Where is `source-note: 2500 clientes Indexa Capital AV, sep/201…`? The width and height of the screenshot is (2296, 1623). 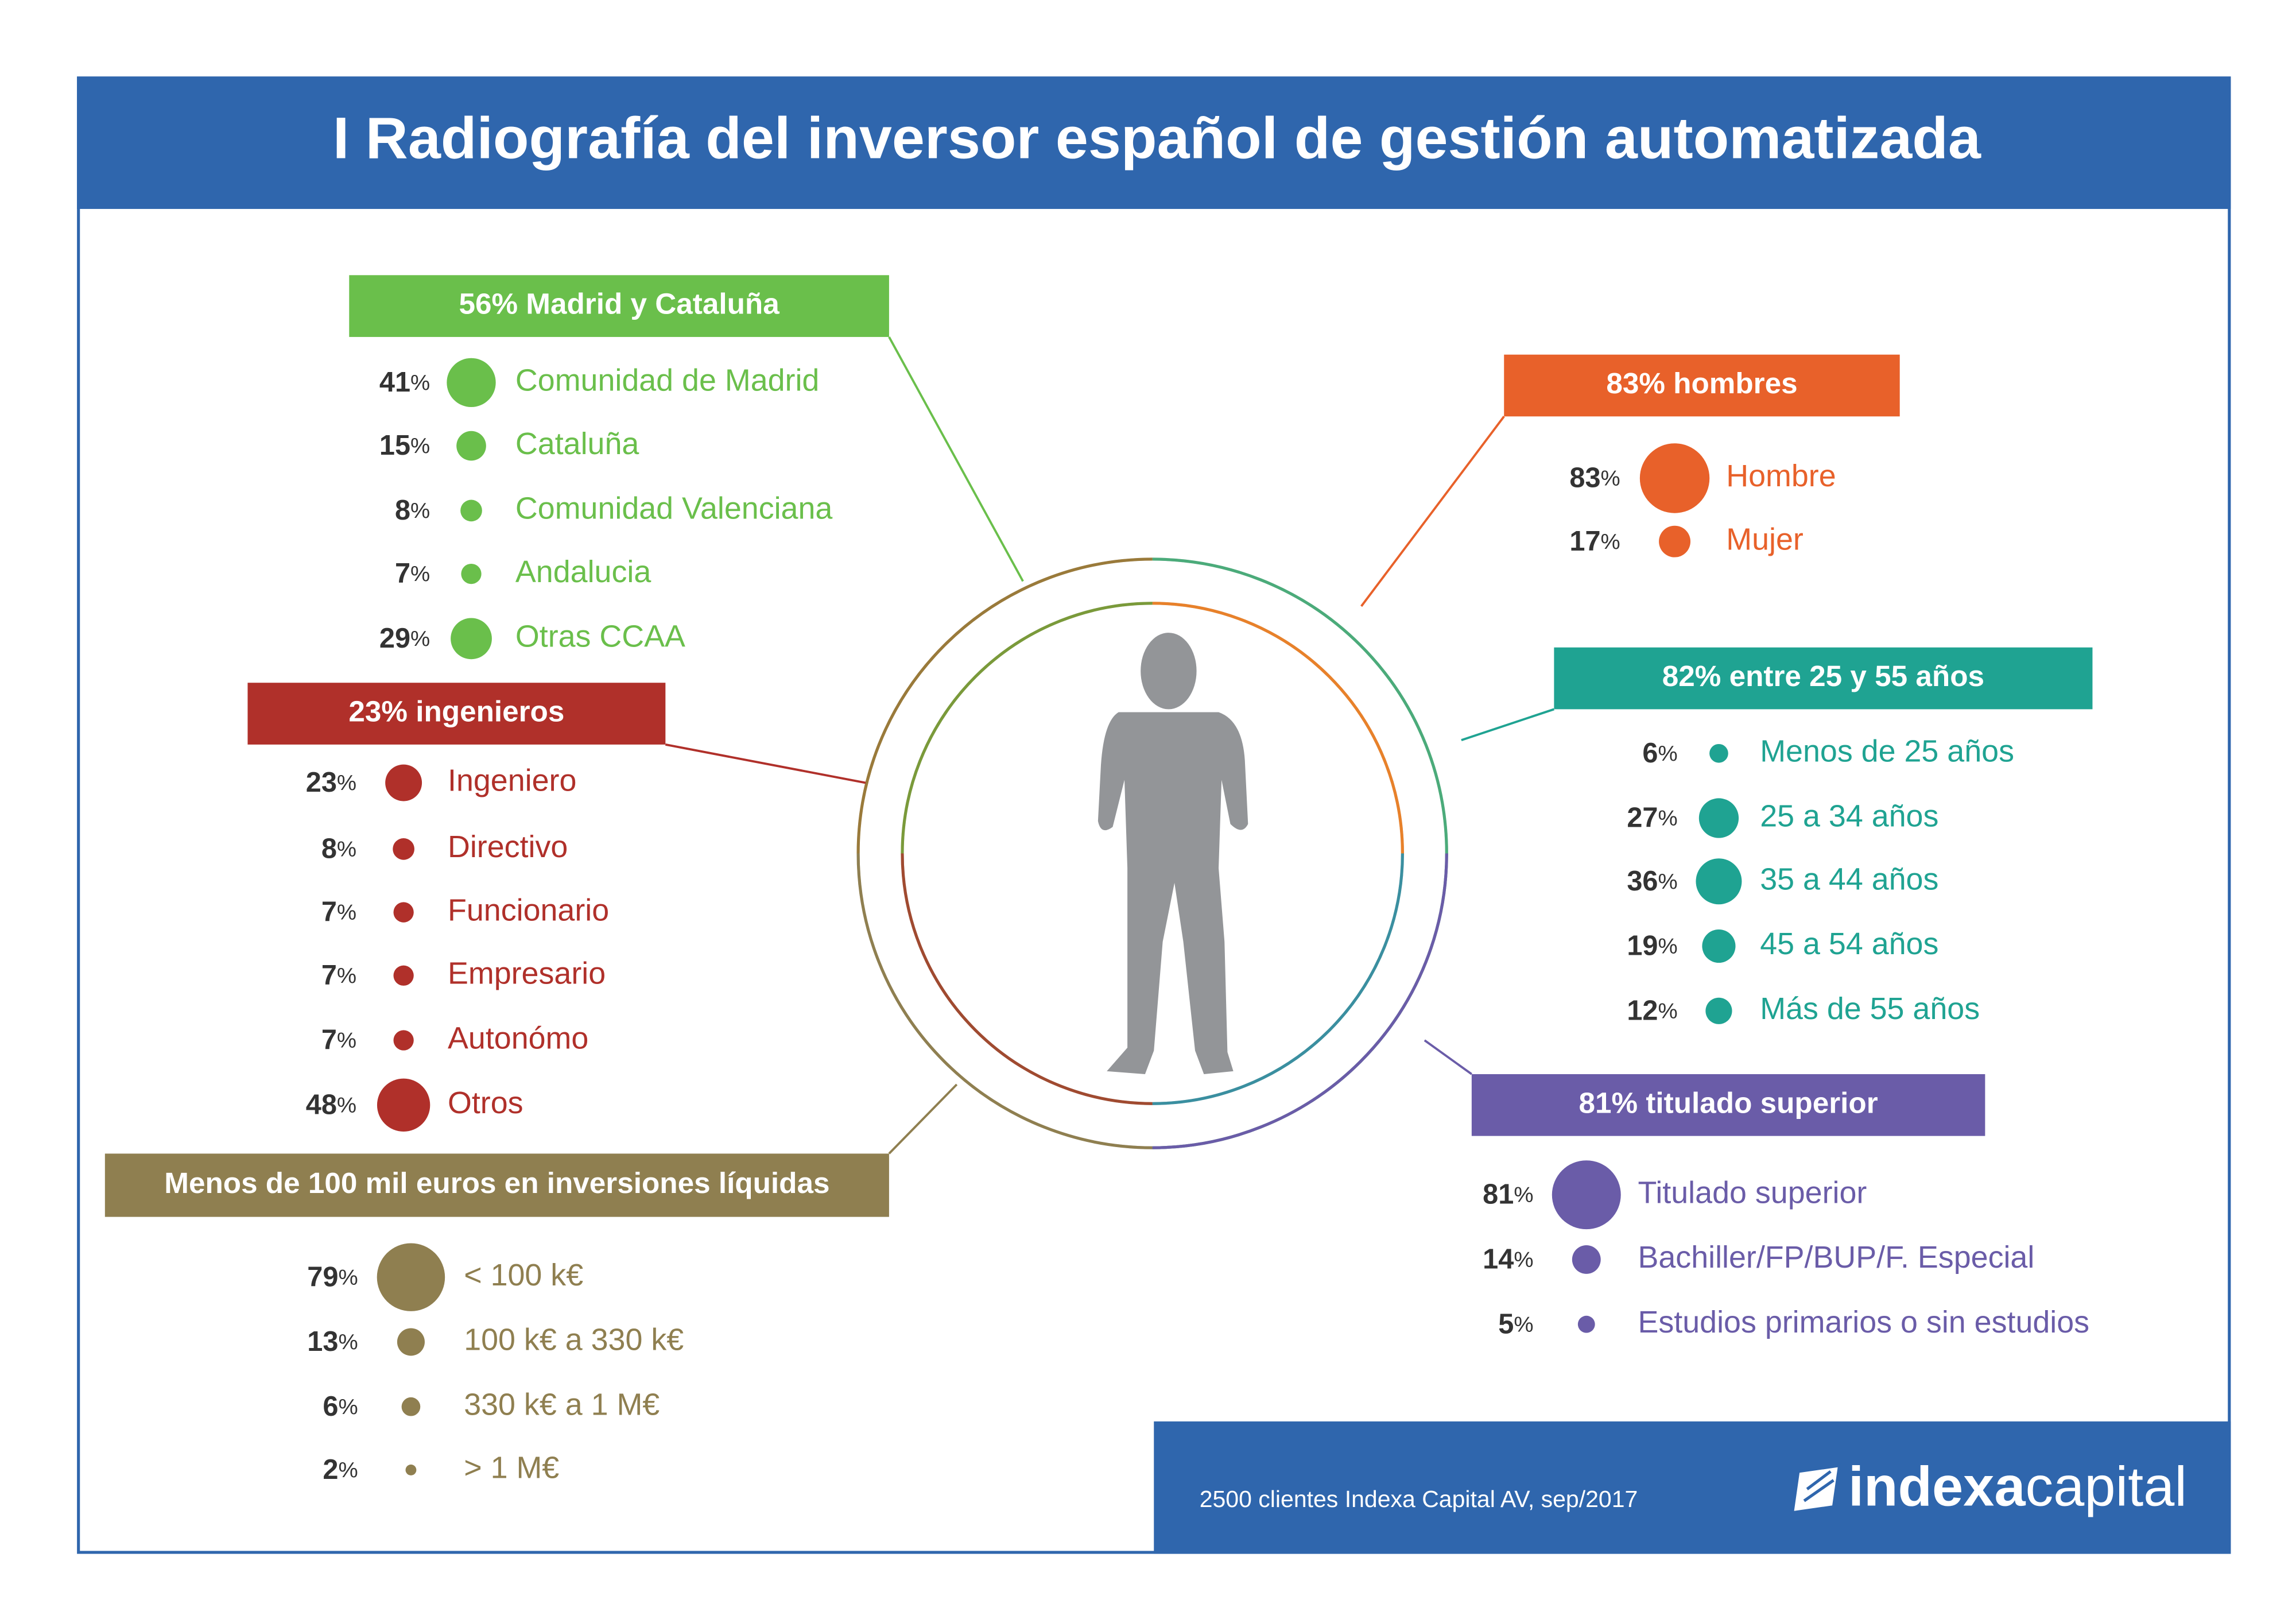
source-note: 2500 clientes Indexa Capital AV, sep/201… is located at coordinates (1419, 1499).